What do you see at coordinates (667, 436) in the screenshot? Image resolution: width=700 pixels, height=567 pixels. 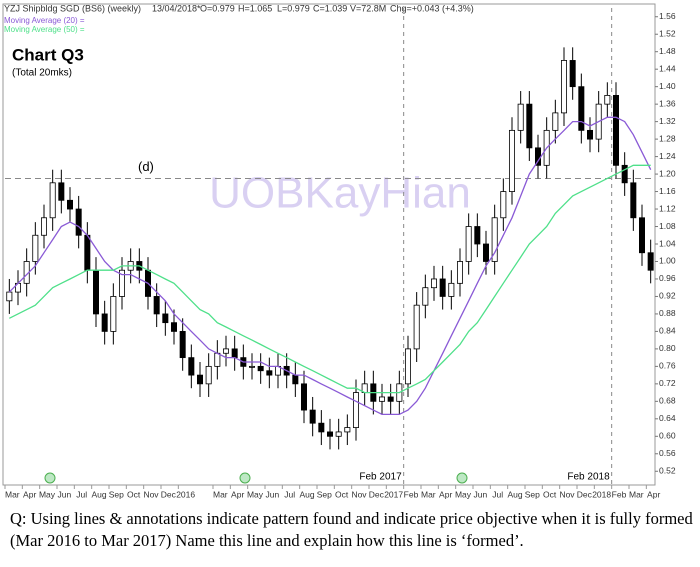 I see `y-tick-label: 0.60` at bounding box center [667, 436].